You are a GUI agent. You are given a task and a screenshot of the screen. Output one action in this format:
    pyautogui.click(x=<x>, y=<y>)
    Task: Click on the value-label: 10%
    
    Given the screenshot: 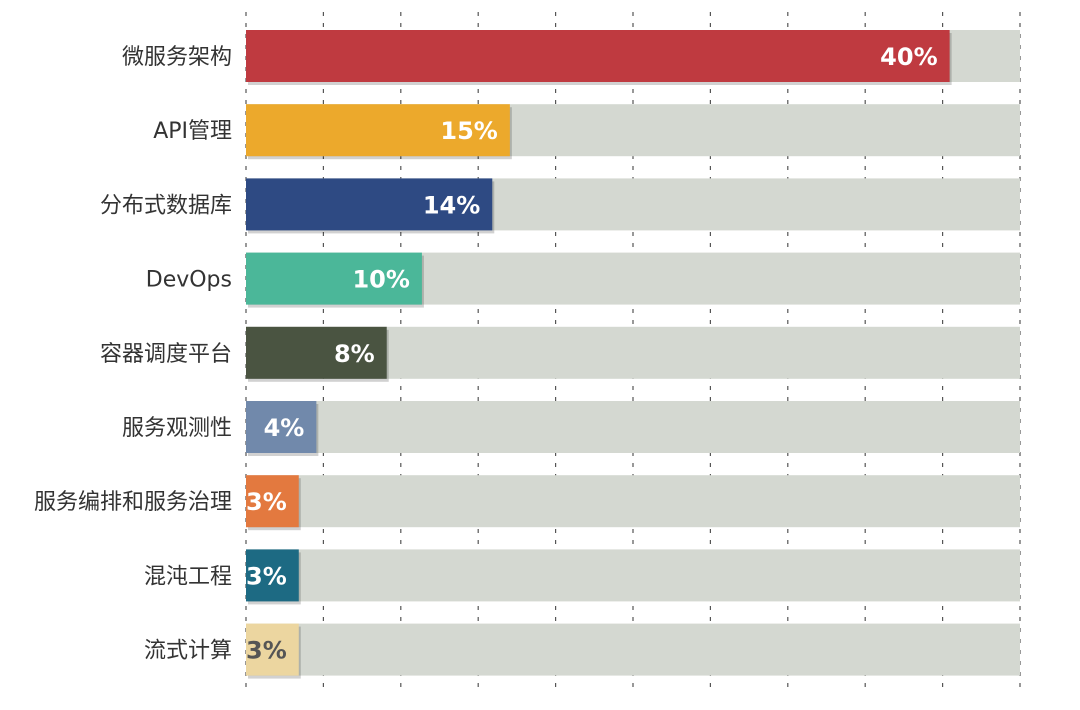 What is the action you would take?
    pyautogui.click(x=380, y=280)
    